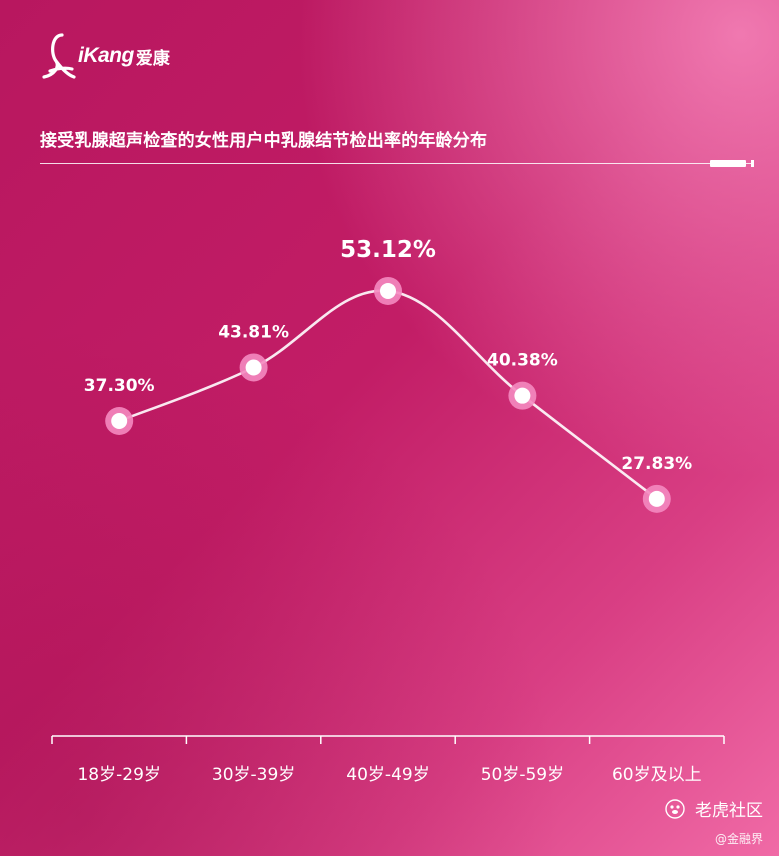 The height and width of the screenshot is (856, 779). I want to click on x-tick-label: 50岁-59岁, so click(522, 775).